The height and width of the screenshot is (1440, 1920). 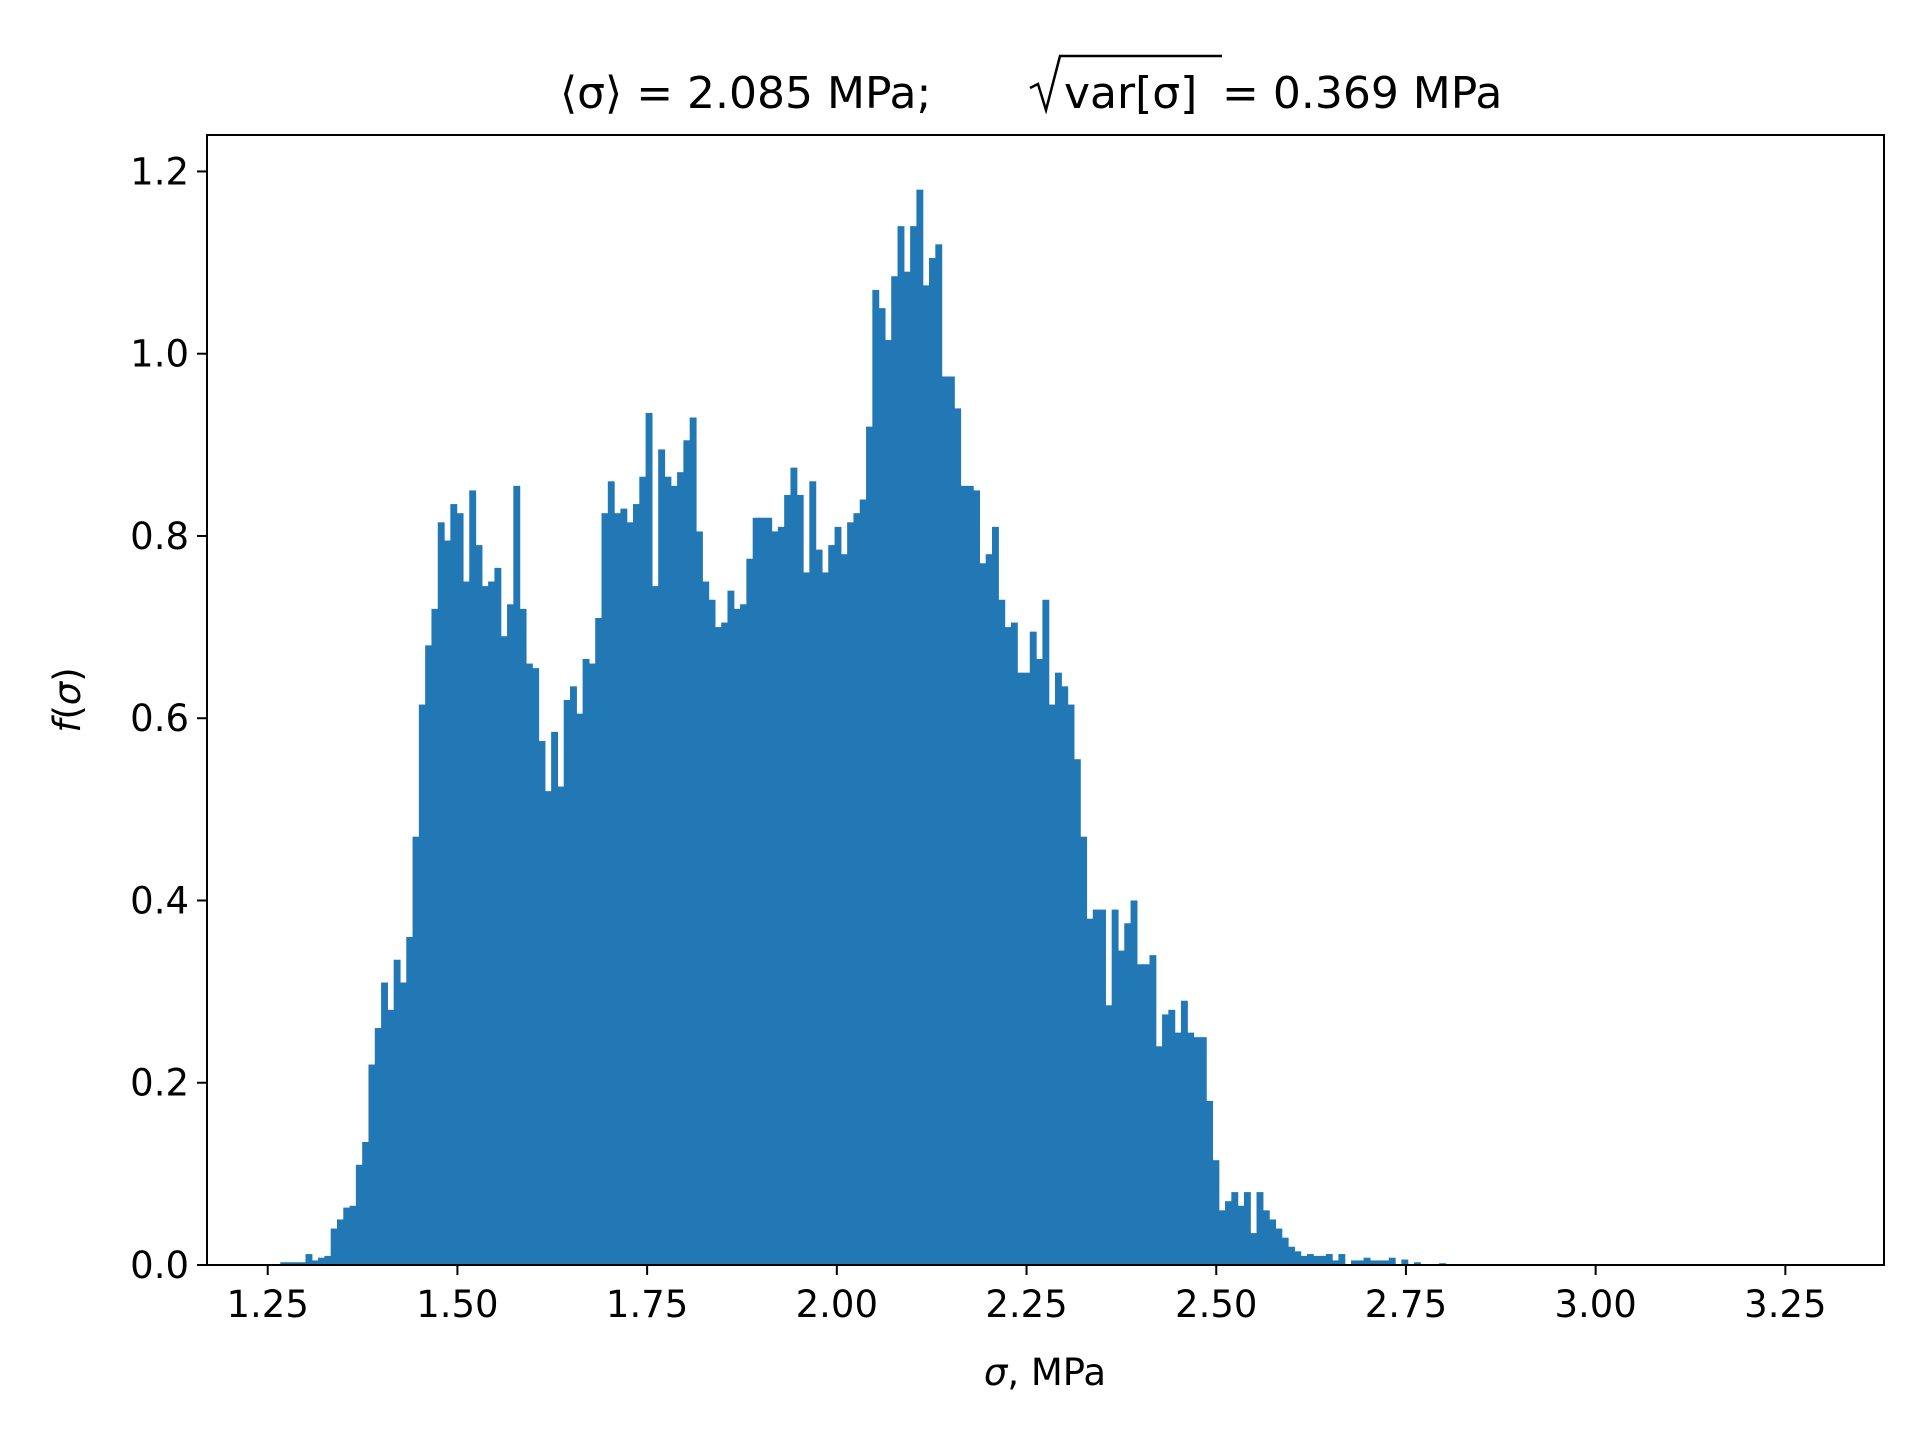 What do you see at coordinates (159, 171) in the screenshot?
I see `y-tick-label: 1.2` at bounding box center [159, 171].